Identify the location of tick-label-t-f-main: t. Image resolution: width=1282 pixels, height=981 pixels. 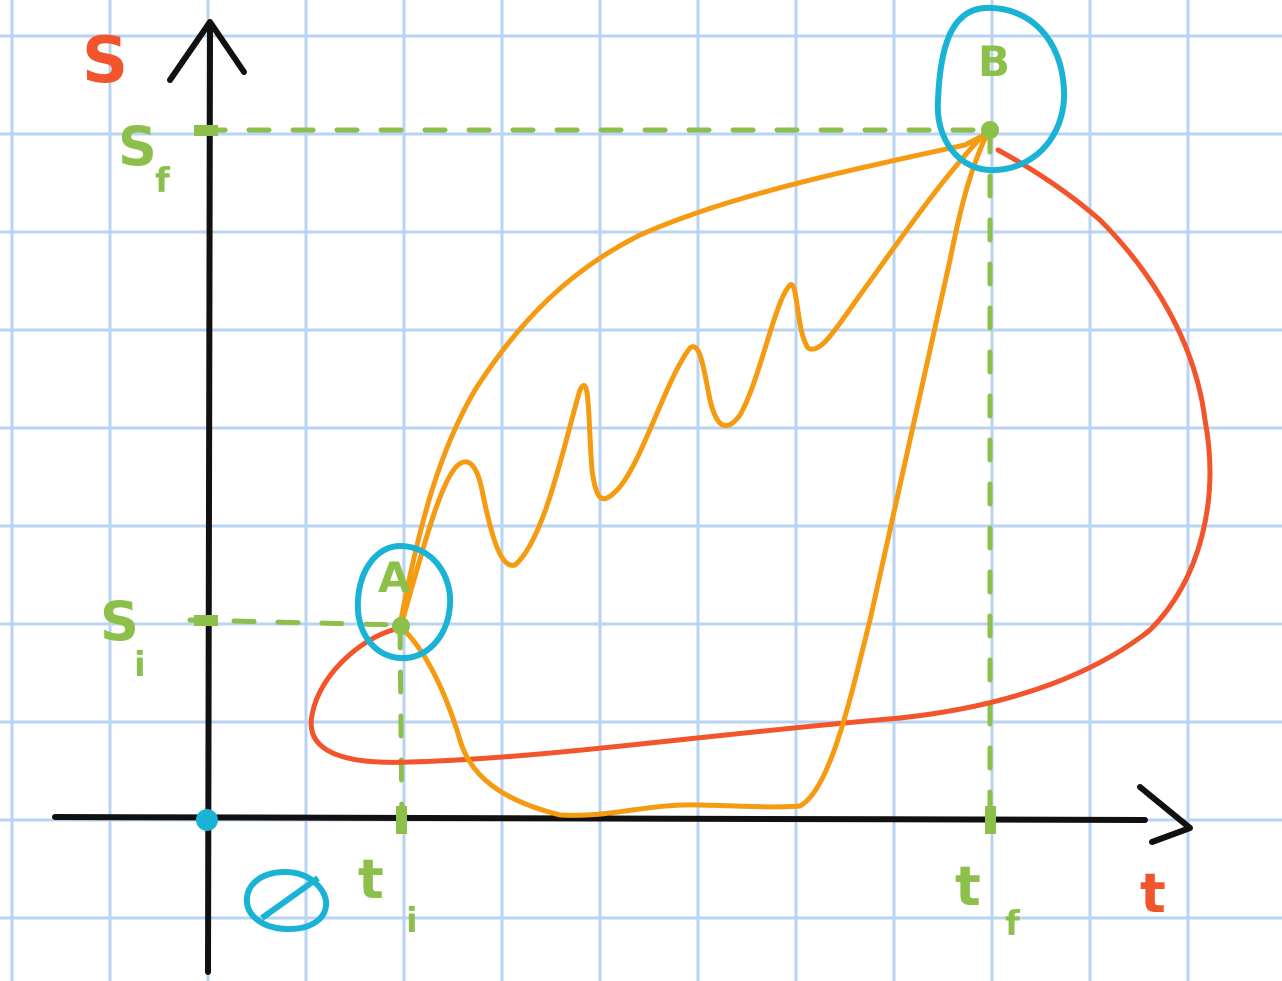
(968, 886).